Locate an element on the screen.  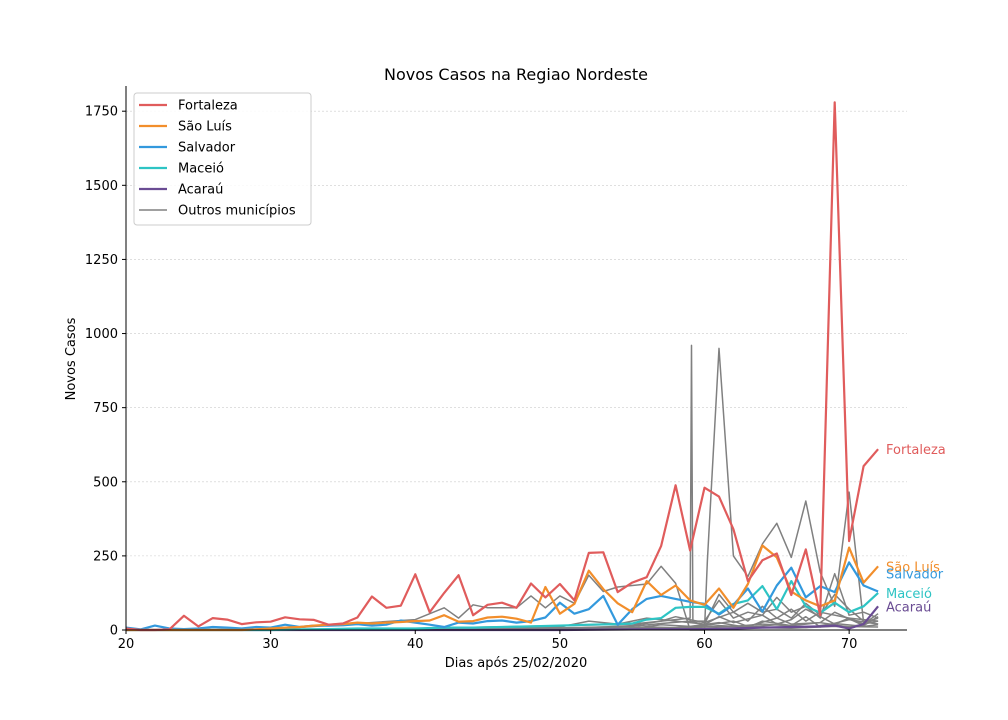
end-label-Maceió: Maceió is located at coordinates (909, 594).